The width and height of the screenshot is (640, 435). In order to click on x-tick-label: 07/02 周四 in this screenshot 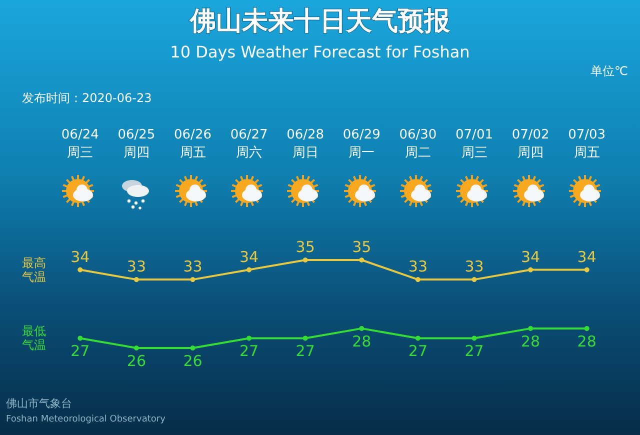, I will do `click(531, 144)`.